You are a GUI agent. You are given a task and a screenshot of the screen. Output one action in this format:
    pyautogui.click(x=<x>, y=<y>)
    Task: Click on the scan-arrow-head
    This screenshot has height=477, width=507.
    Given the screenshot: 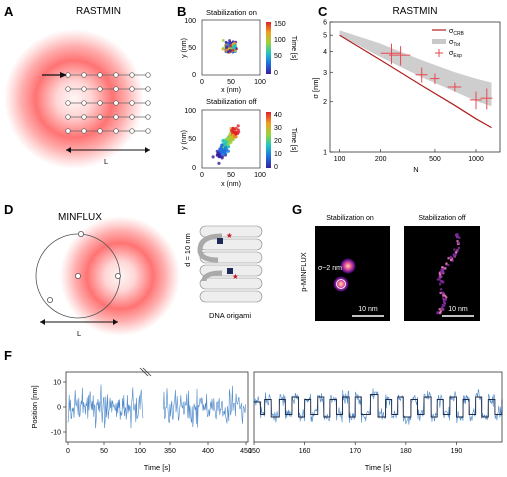 What is the action you would take?
    pyautogui.click(x=63, y=75)
    